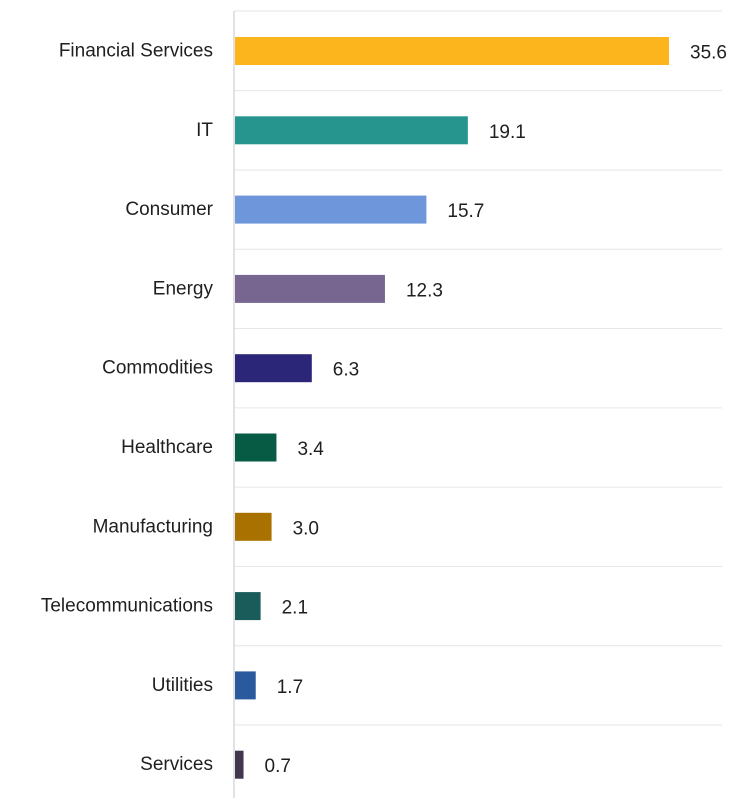 This screenshot has width=736, height=803. I want to click on bar-utilities, so click(245, 685).